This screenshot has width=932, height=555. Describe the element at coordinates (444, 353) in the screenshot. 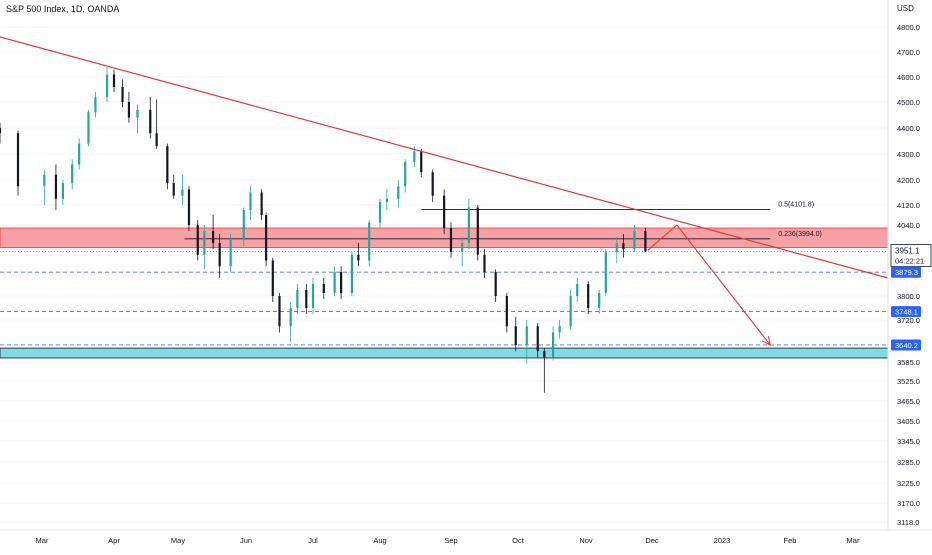

I see `support-zone` at that location.